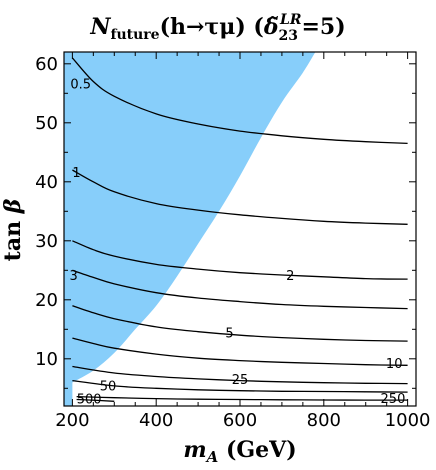  I want to click on x-axis-label: mA (GeV), so click(239, 451).